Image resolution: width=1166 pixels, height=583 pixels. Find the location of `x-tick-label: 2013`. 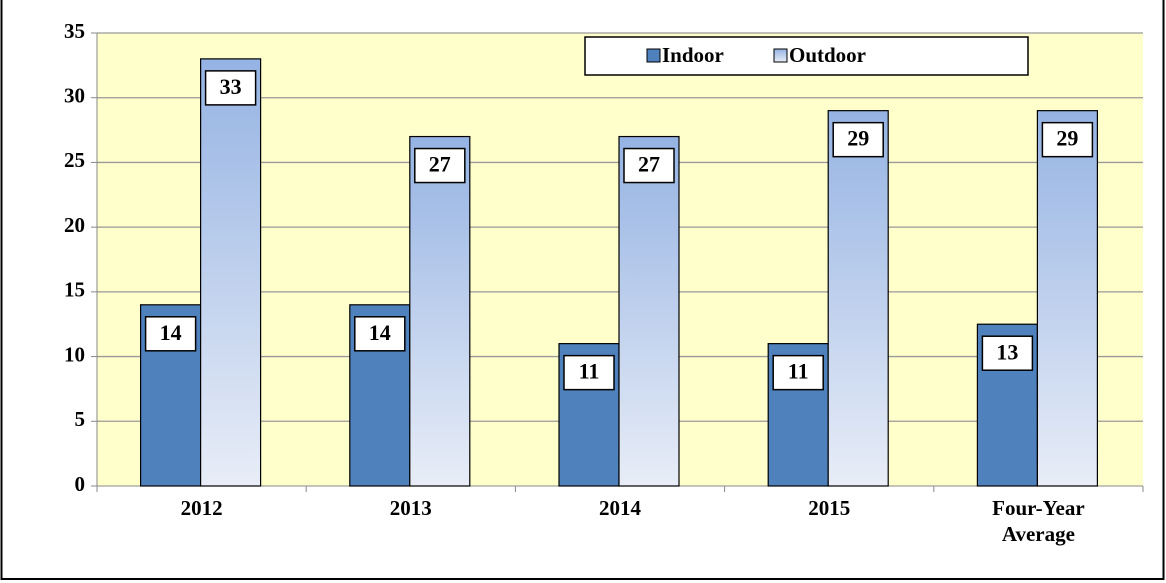

x-tick-label: 2013 is located at coordinates (411, 508).